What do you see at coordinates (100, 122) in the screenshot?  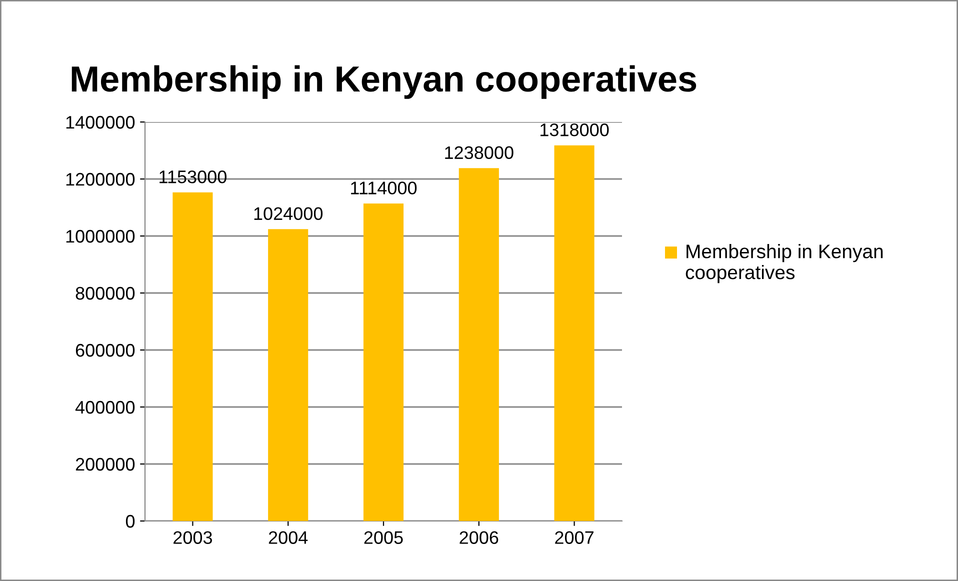 I see `y-tick-label: 1400000` at bounding box center [100, 122].